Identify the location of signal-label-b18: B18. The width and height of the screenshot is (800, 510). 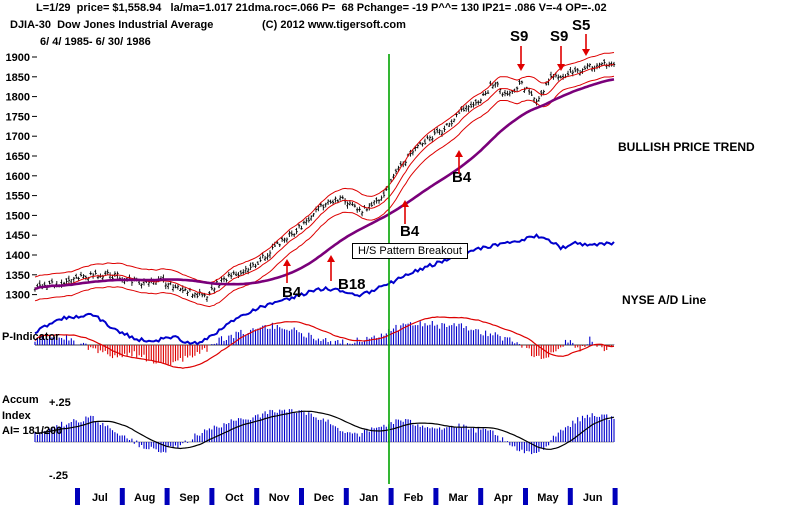
(352, 284).